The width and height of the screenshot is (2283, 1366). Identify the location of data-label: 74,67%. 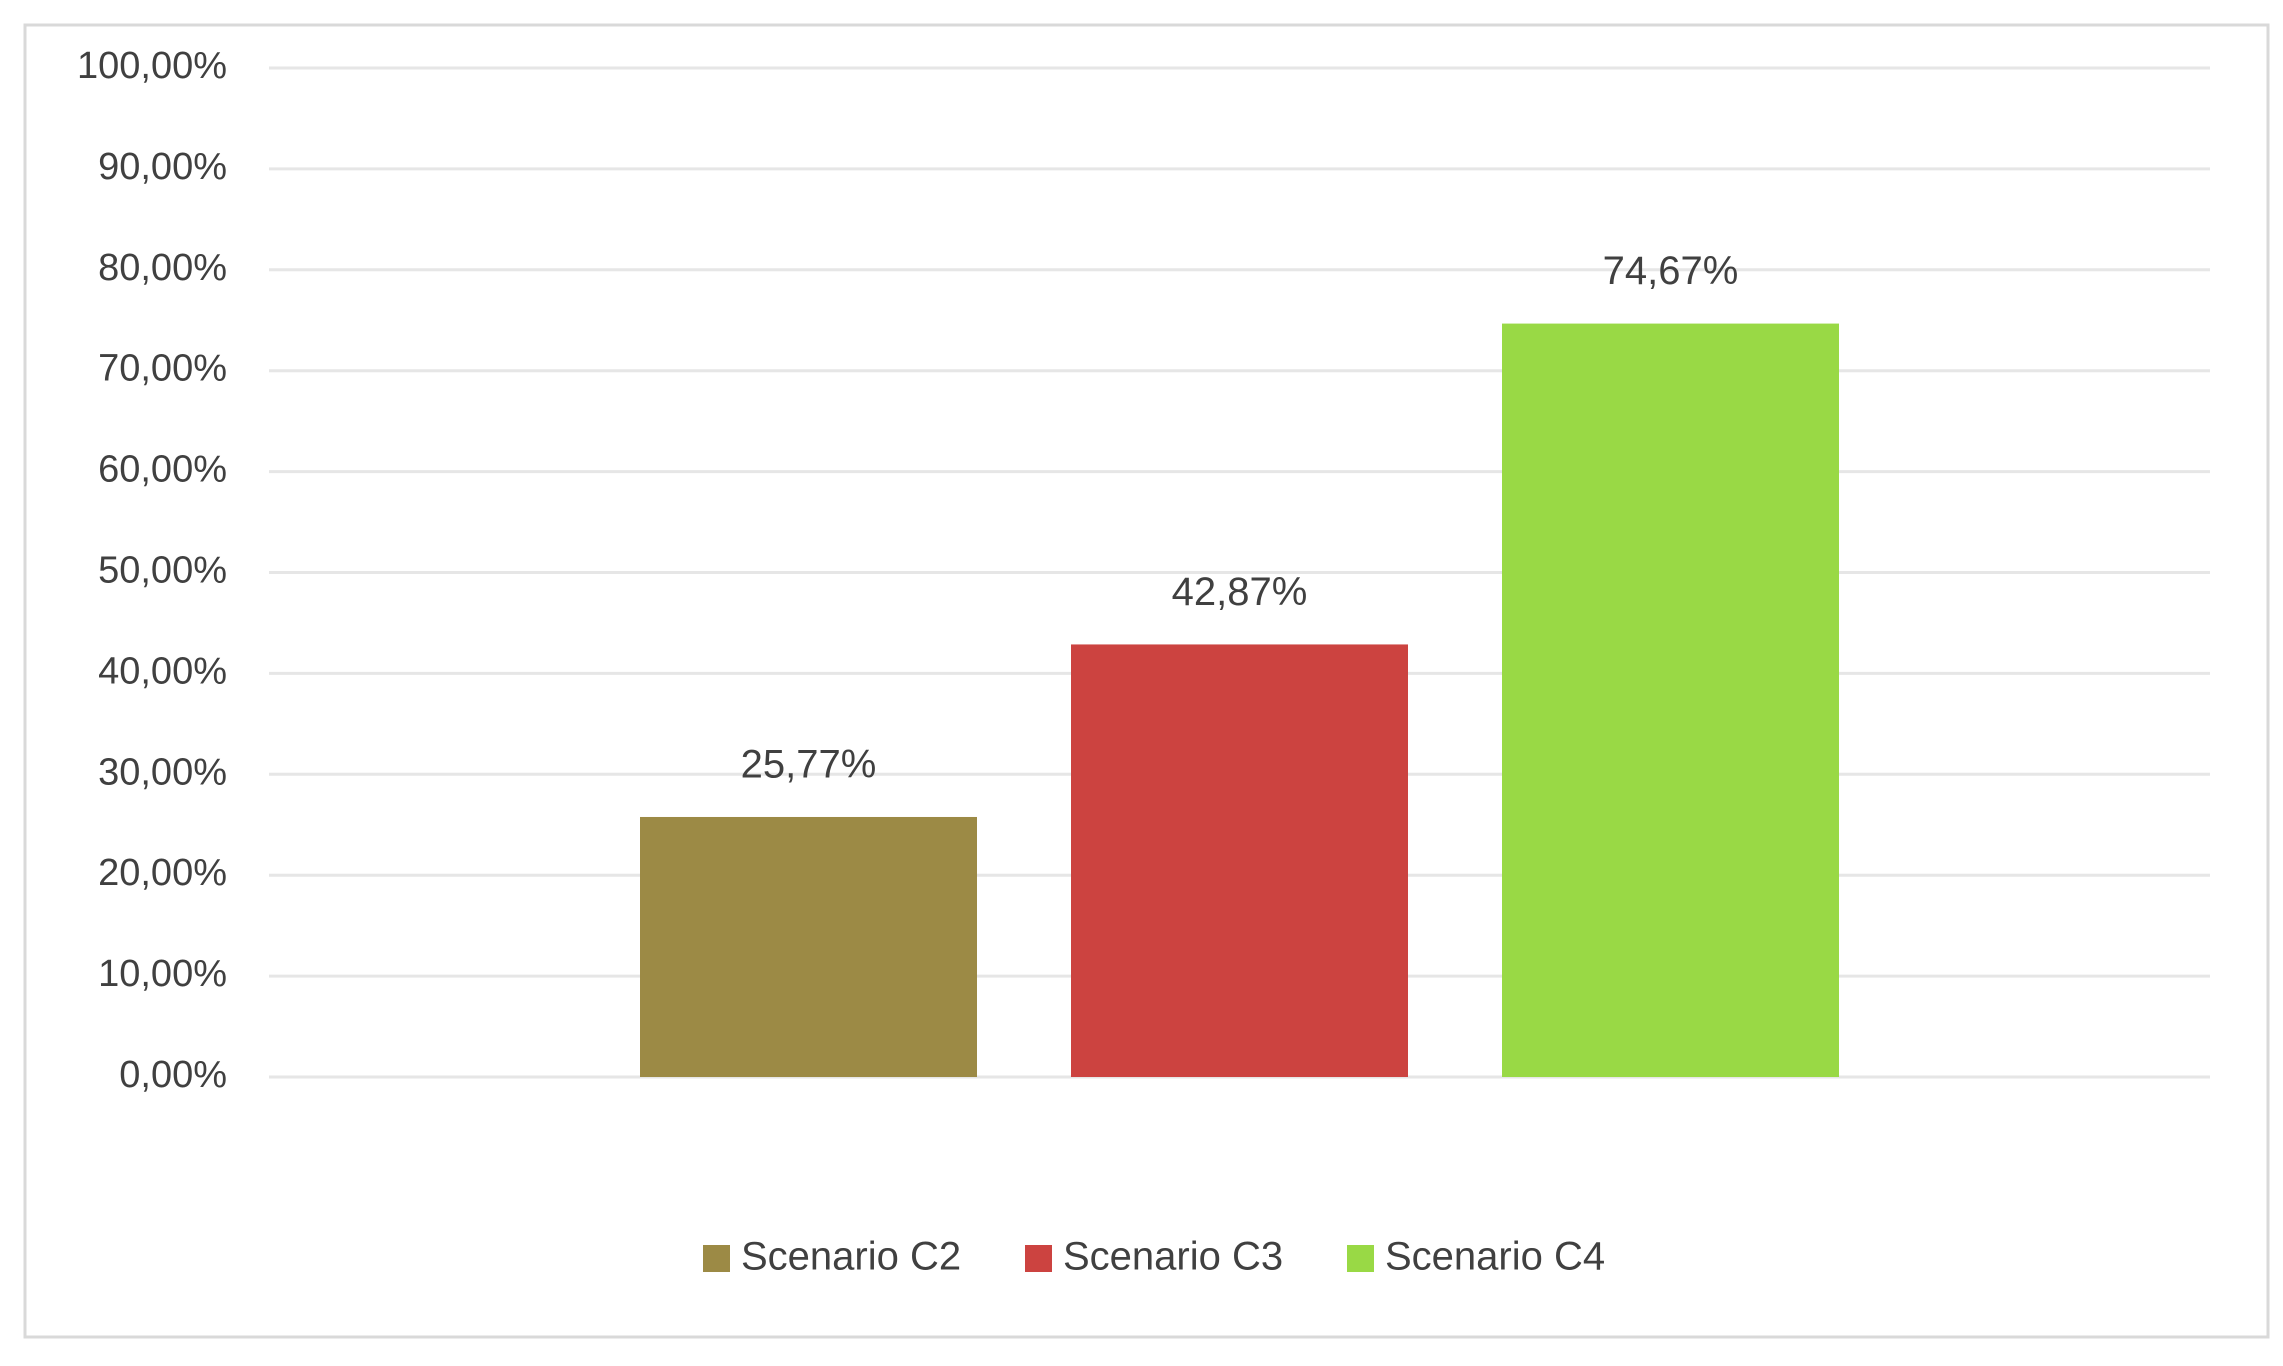
(1671, 271).